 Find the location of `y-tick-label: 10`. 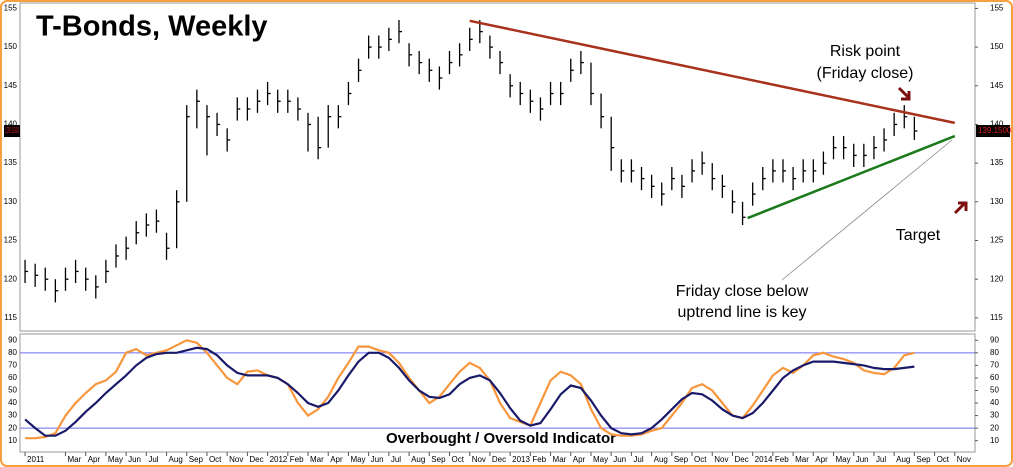

y-tick-label: 10 is located at coordinates (12, 440).